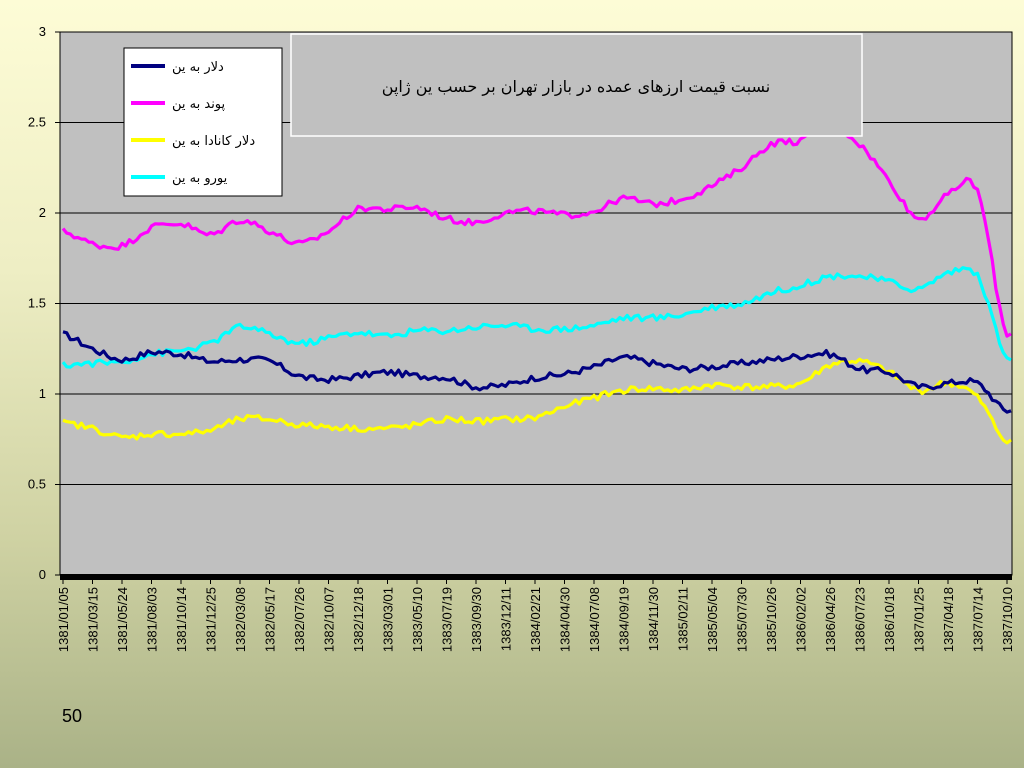  Describe the element at coordinates (447, 619) in the screenshot. I see `x-tick-label: 1383/07/19` at that location.